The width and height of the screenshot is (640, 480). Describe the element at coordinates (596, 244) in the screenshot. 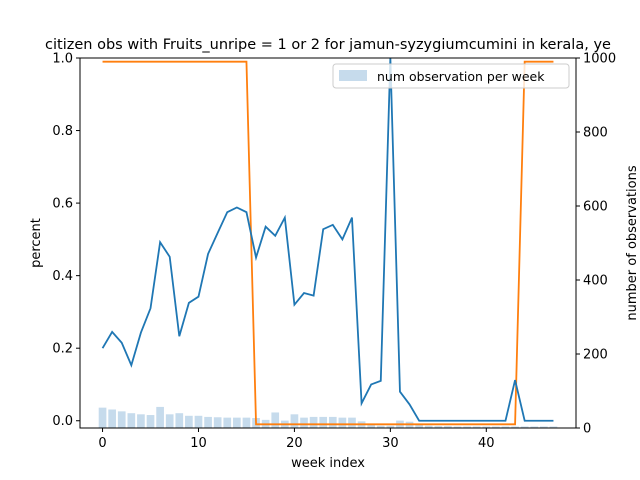

I see `y-axis-right: 0 200 400 600 800 1000` at that location.